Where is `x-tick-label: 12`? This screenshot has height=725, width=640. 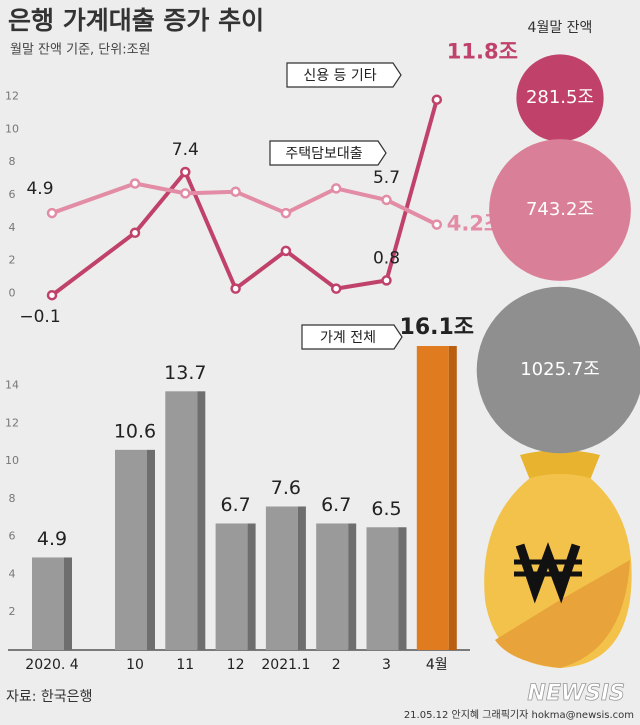 x-tick-label: 12 is located at coordinates (236, 665).